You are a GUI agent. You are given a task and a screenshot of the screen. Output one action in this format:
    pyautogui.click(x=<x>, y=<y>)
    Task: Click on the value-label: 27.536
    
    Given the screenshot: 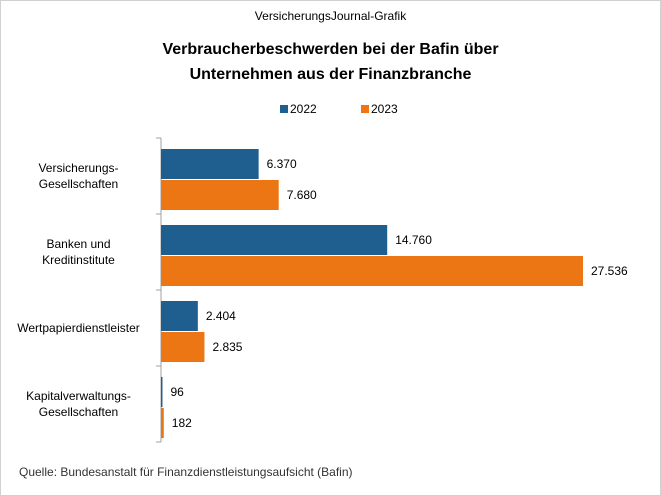 What is the action you would take?
    pyautogui.click(x=609, y=271)
    